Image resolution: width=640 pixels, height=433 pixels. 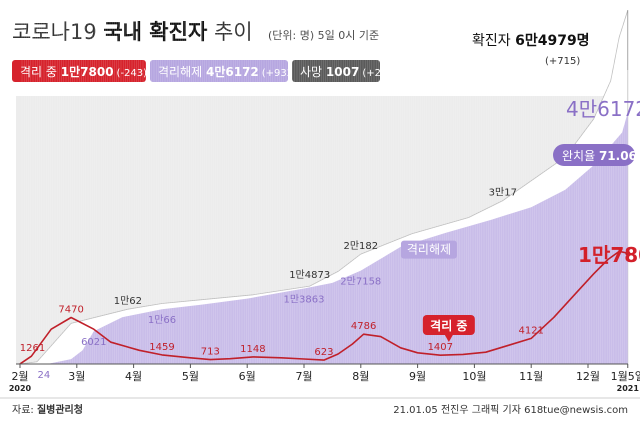 I want to click on source: 자료: 질병관리청, so click(x=47, y=409).